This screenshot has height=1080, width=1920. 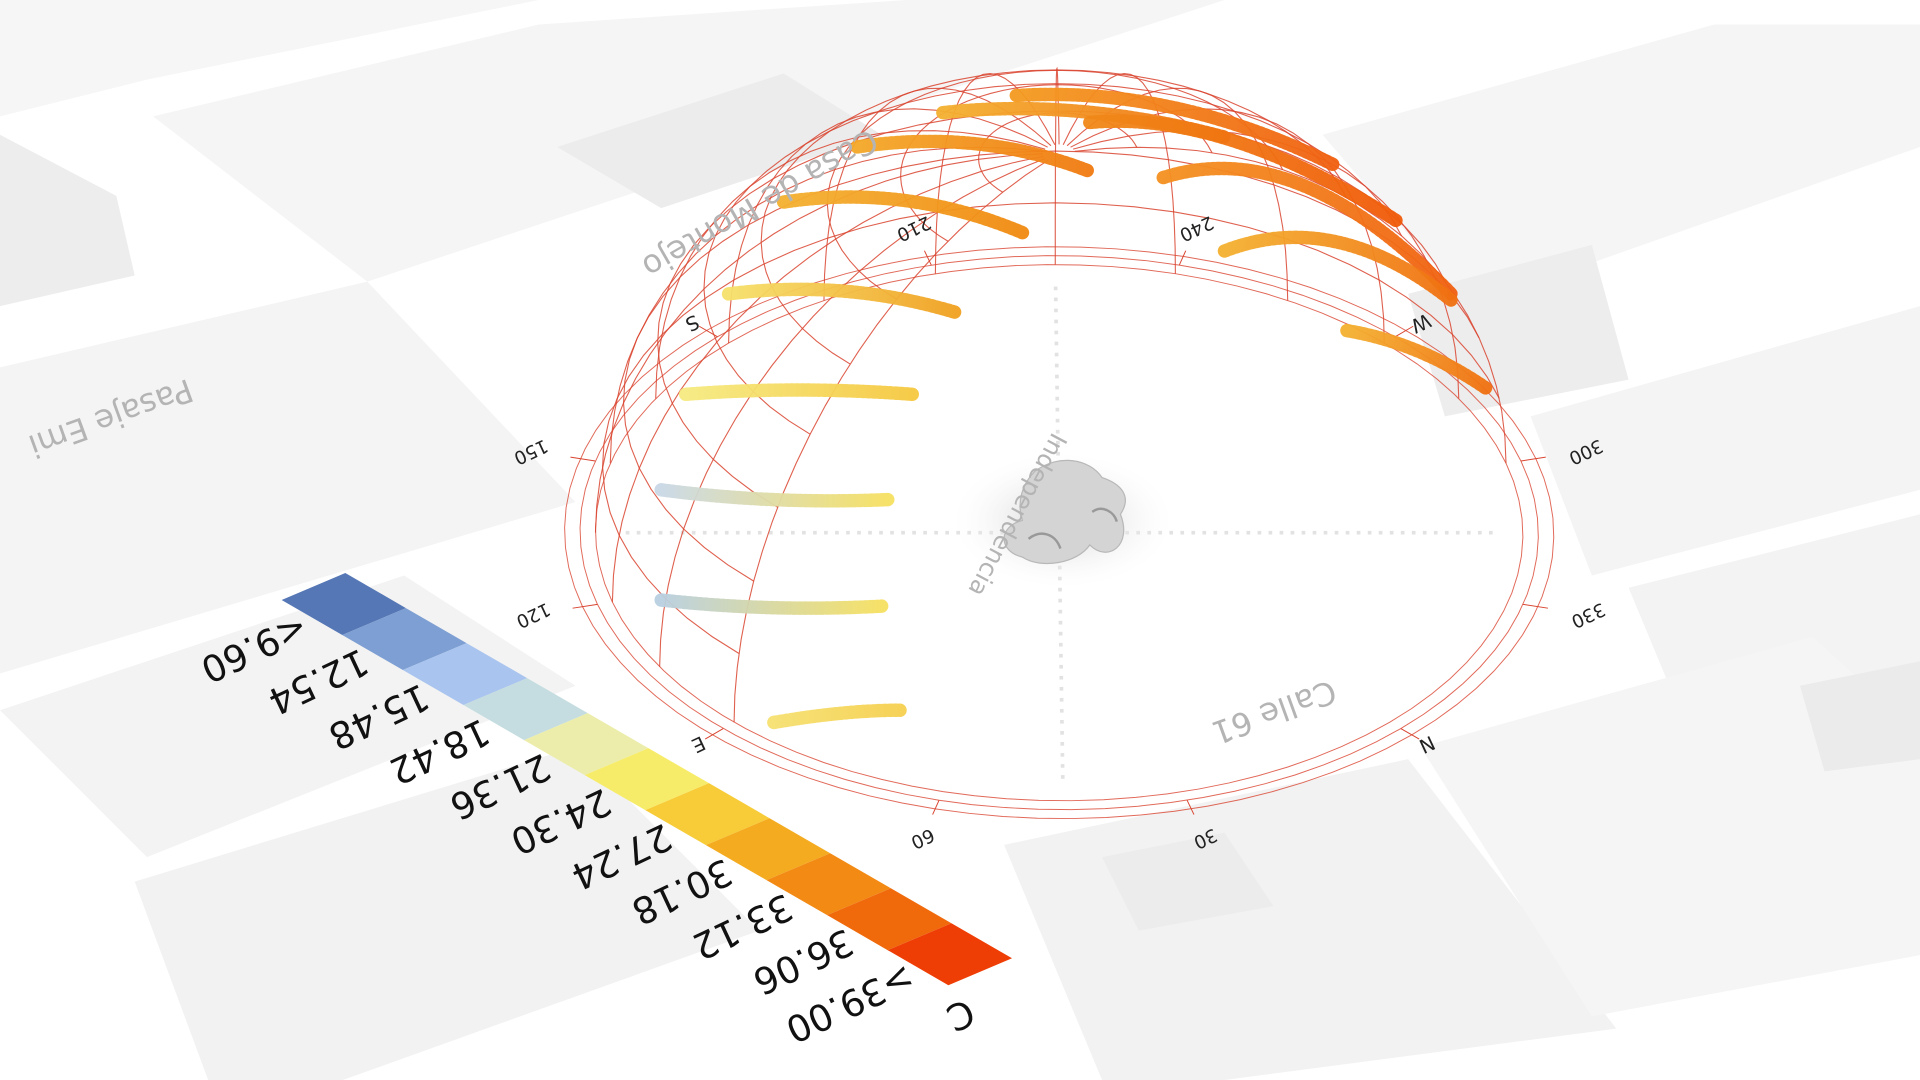 I want to click on model-openings, so click(x=1072, y=528).